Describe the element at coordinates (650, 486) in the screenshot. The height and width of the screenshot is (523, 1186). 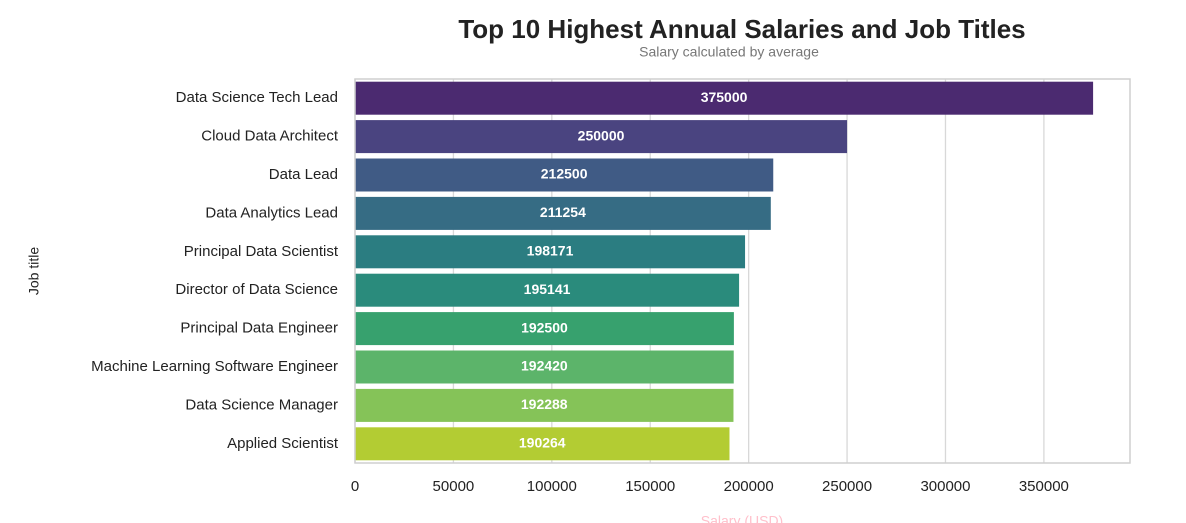
I see `x-tick-label: 150000` at that location.